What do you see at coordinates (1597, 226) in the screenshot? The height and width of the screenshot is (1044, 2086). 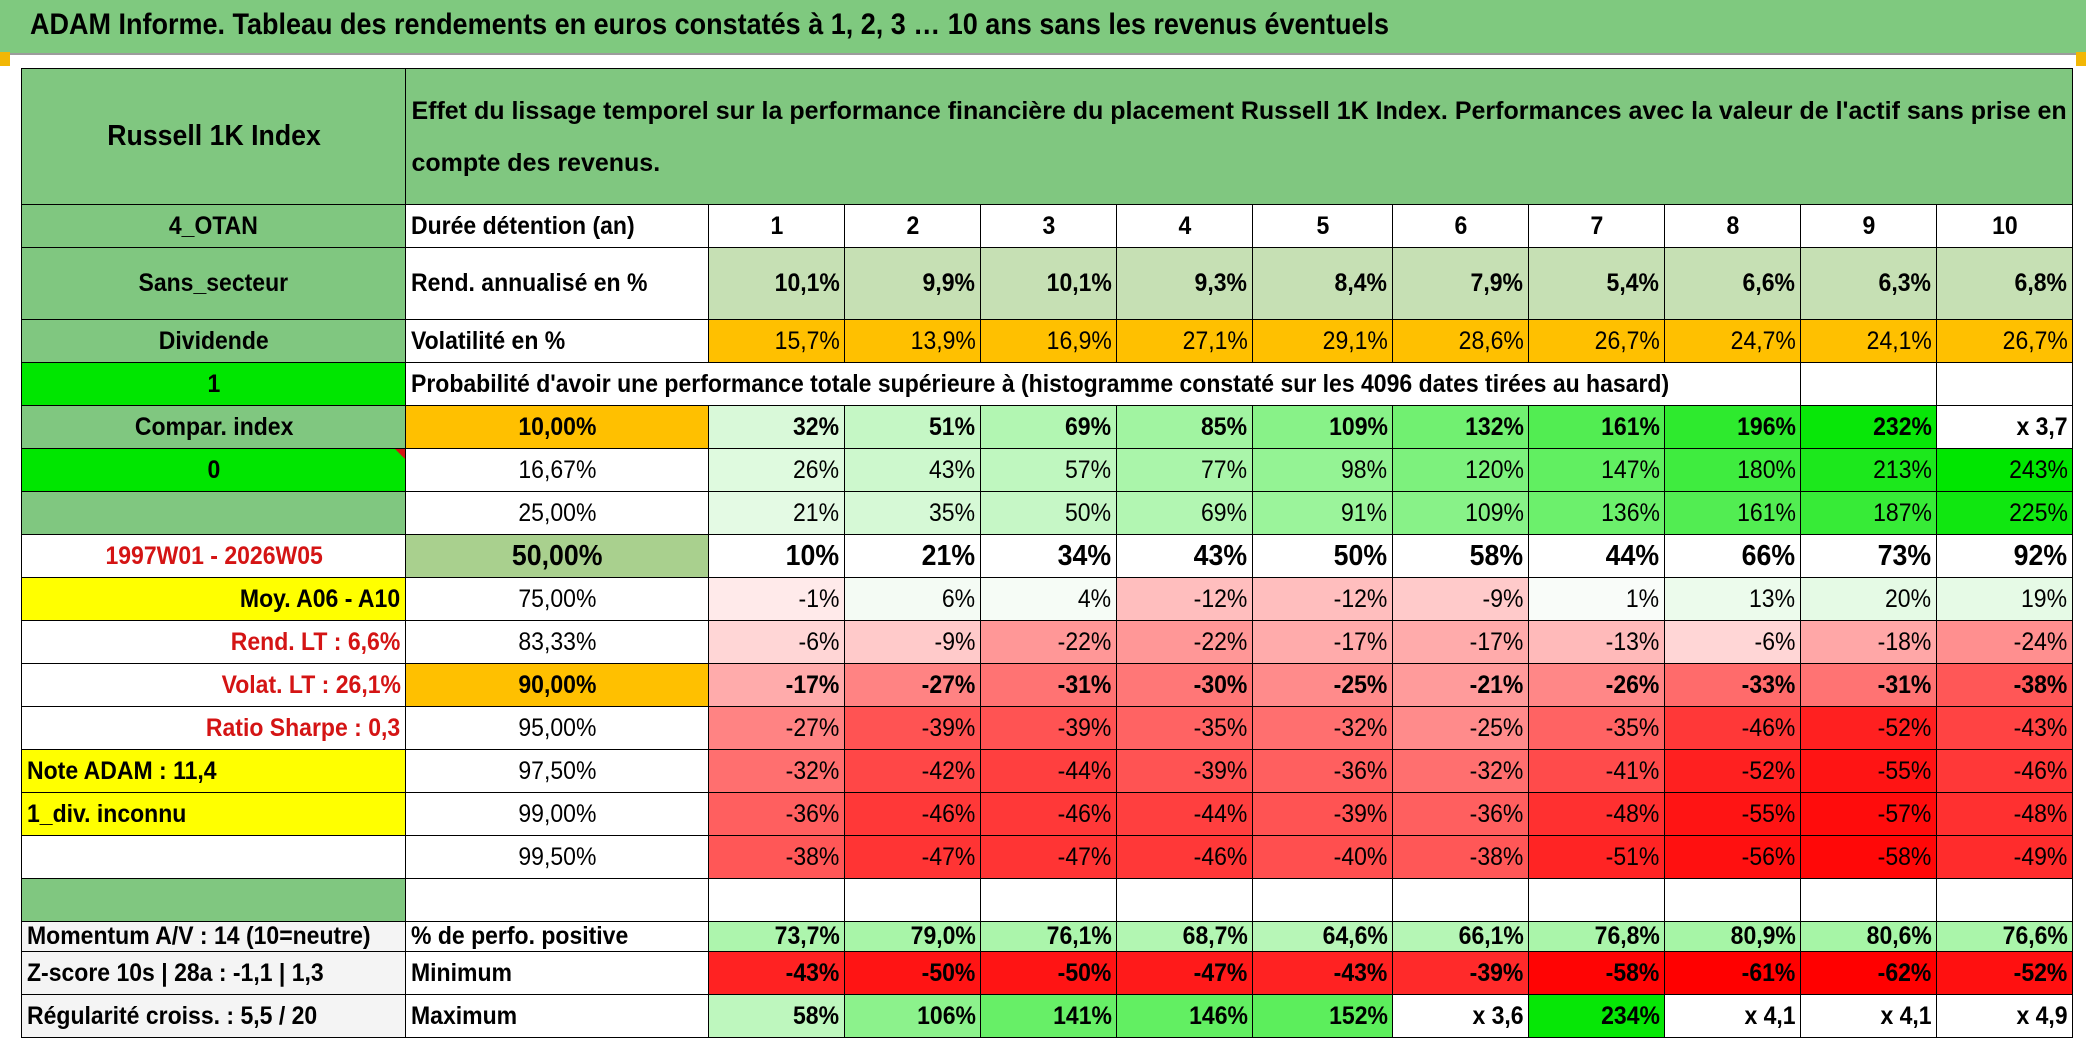 I see `year-header: 7` at bounding box center [1597, 226].